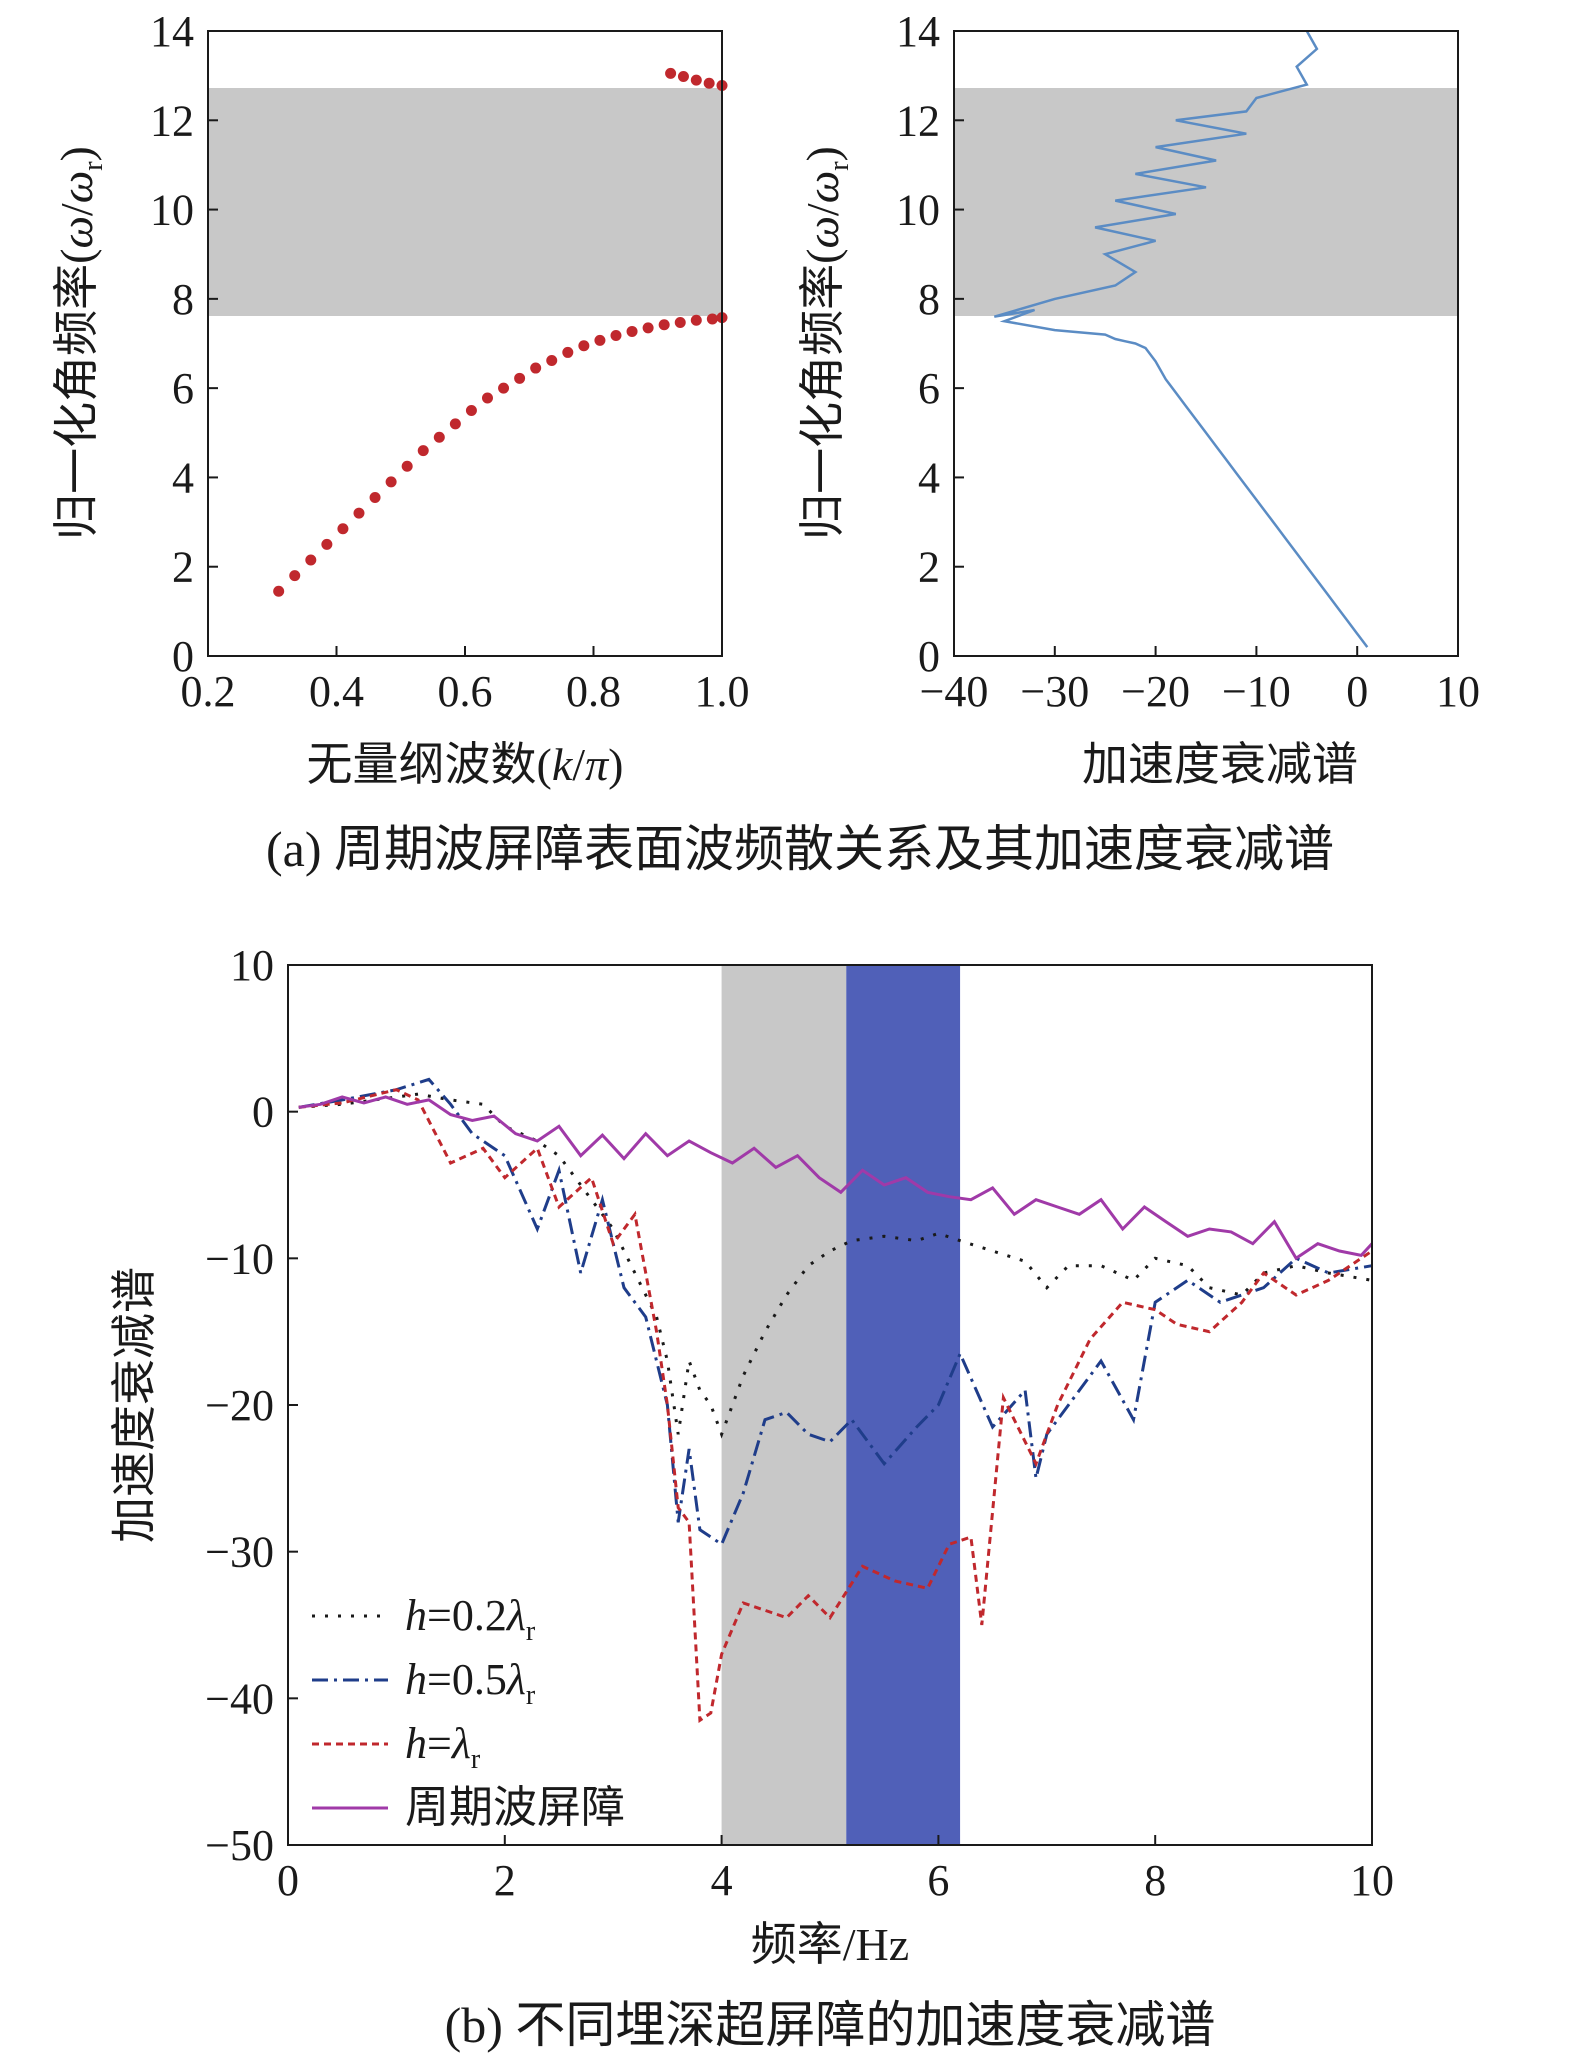 The height and width of the screenshot is (2068, 1575). I want to click on a-left-xtick-label: 1.0, so click(722, 691).